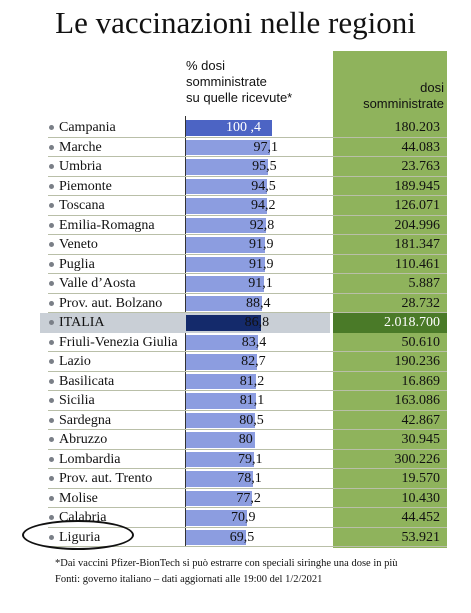  I want to click on pct-value: 97,1, so click(266, 147).